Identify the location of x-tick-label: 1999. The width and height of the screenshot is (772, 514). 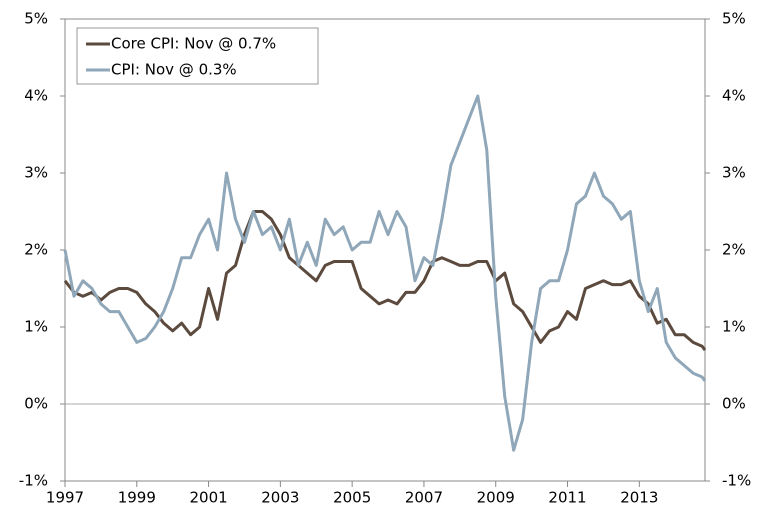
(137, 498).